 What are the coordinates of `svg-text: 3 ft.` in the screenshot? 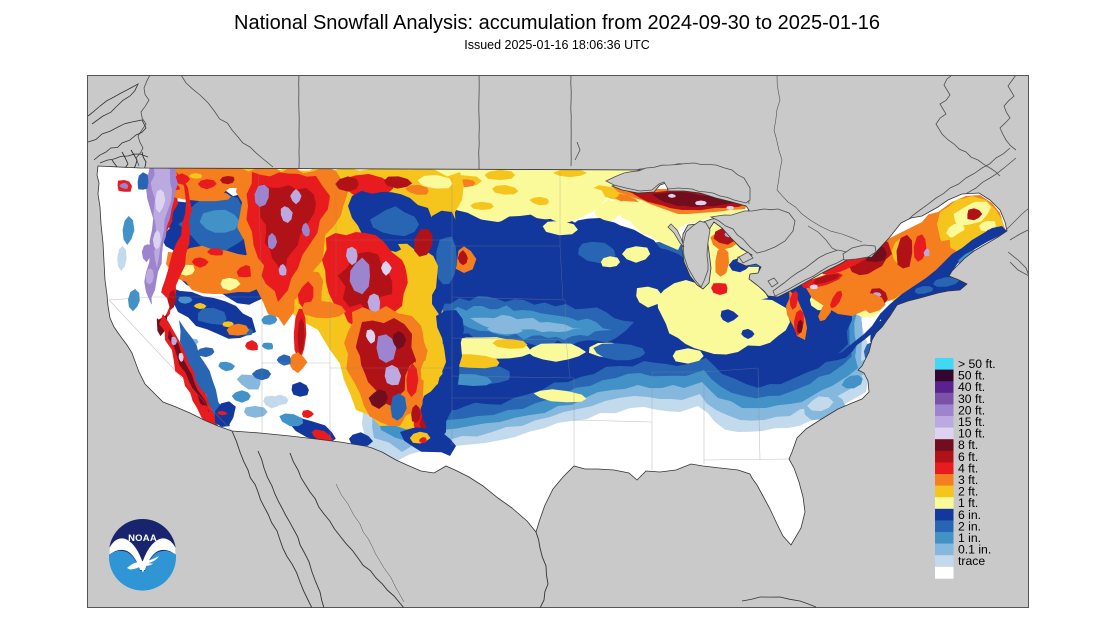 It's located at (968, 480).